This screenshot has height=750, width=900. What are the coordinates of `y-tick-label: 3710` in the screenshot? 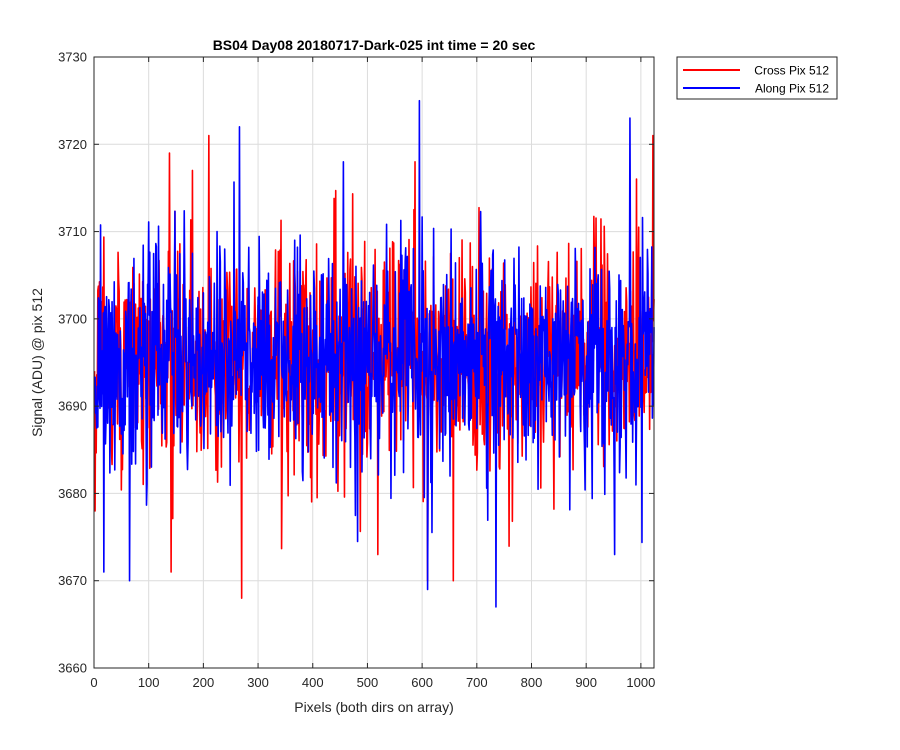 It's located at (72, 231).